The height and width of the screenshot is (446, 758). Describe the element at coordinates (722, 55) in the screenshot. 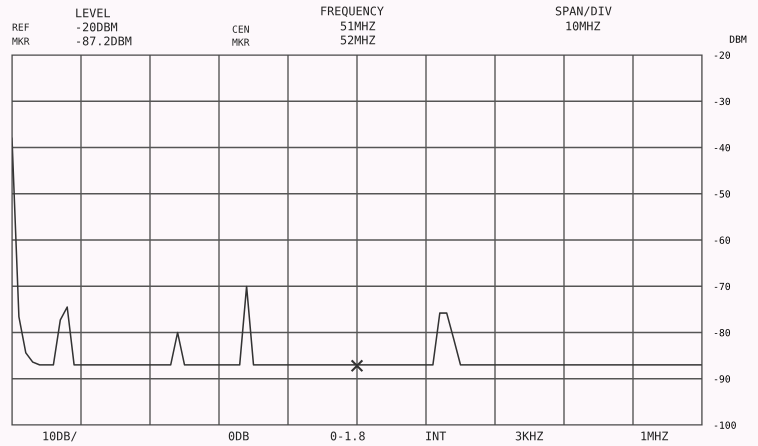

I see `y-tick-label: -20` at that location.